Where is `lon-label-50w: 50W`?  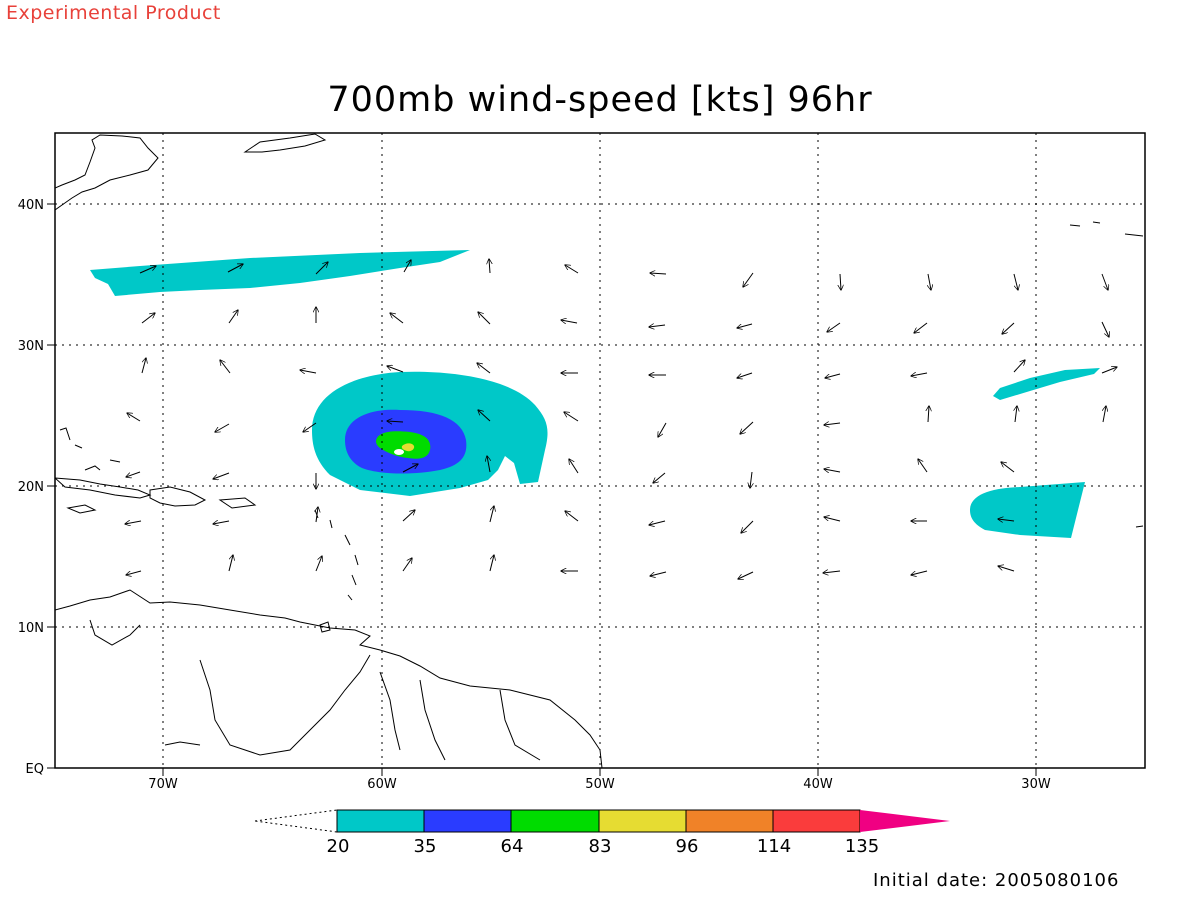 lon-label-50w: 50W is located at coordinates (600, 784).